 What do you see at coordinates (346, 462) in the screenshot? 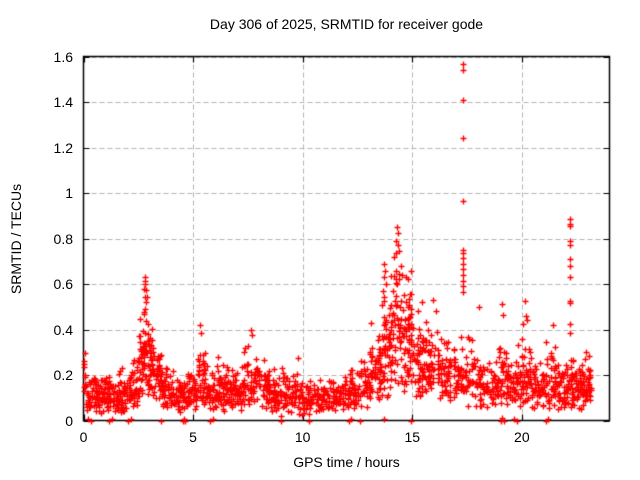
I see `x-axis-label: GPS time / hours` at bounding box center [346, 462].